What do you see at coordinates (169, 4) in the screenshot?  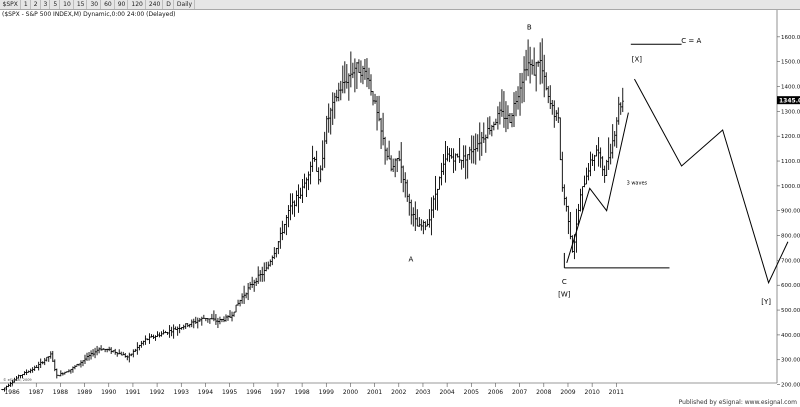 I see `interval-button-d: D` at bounding box center [169, 4].